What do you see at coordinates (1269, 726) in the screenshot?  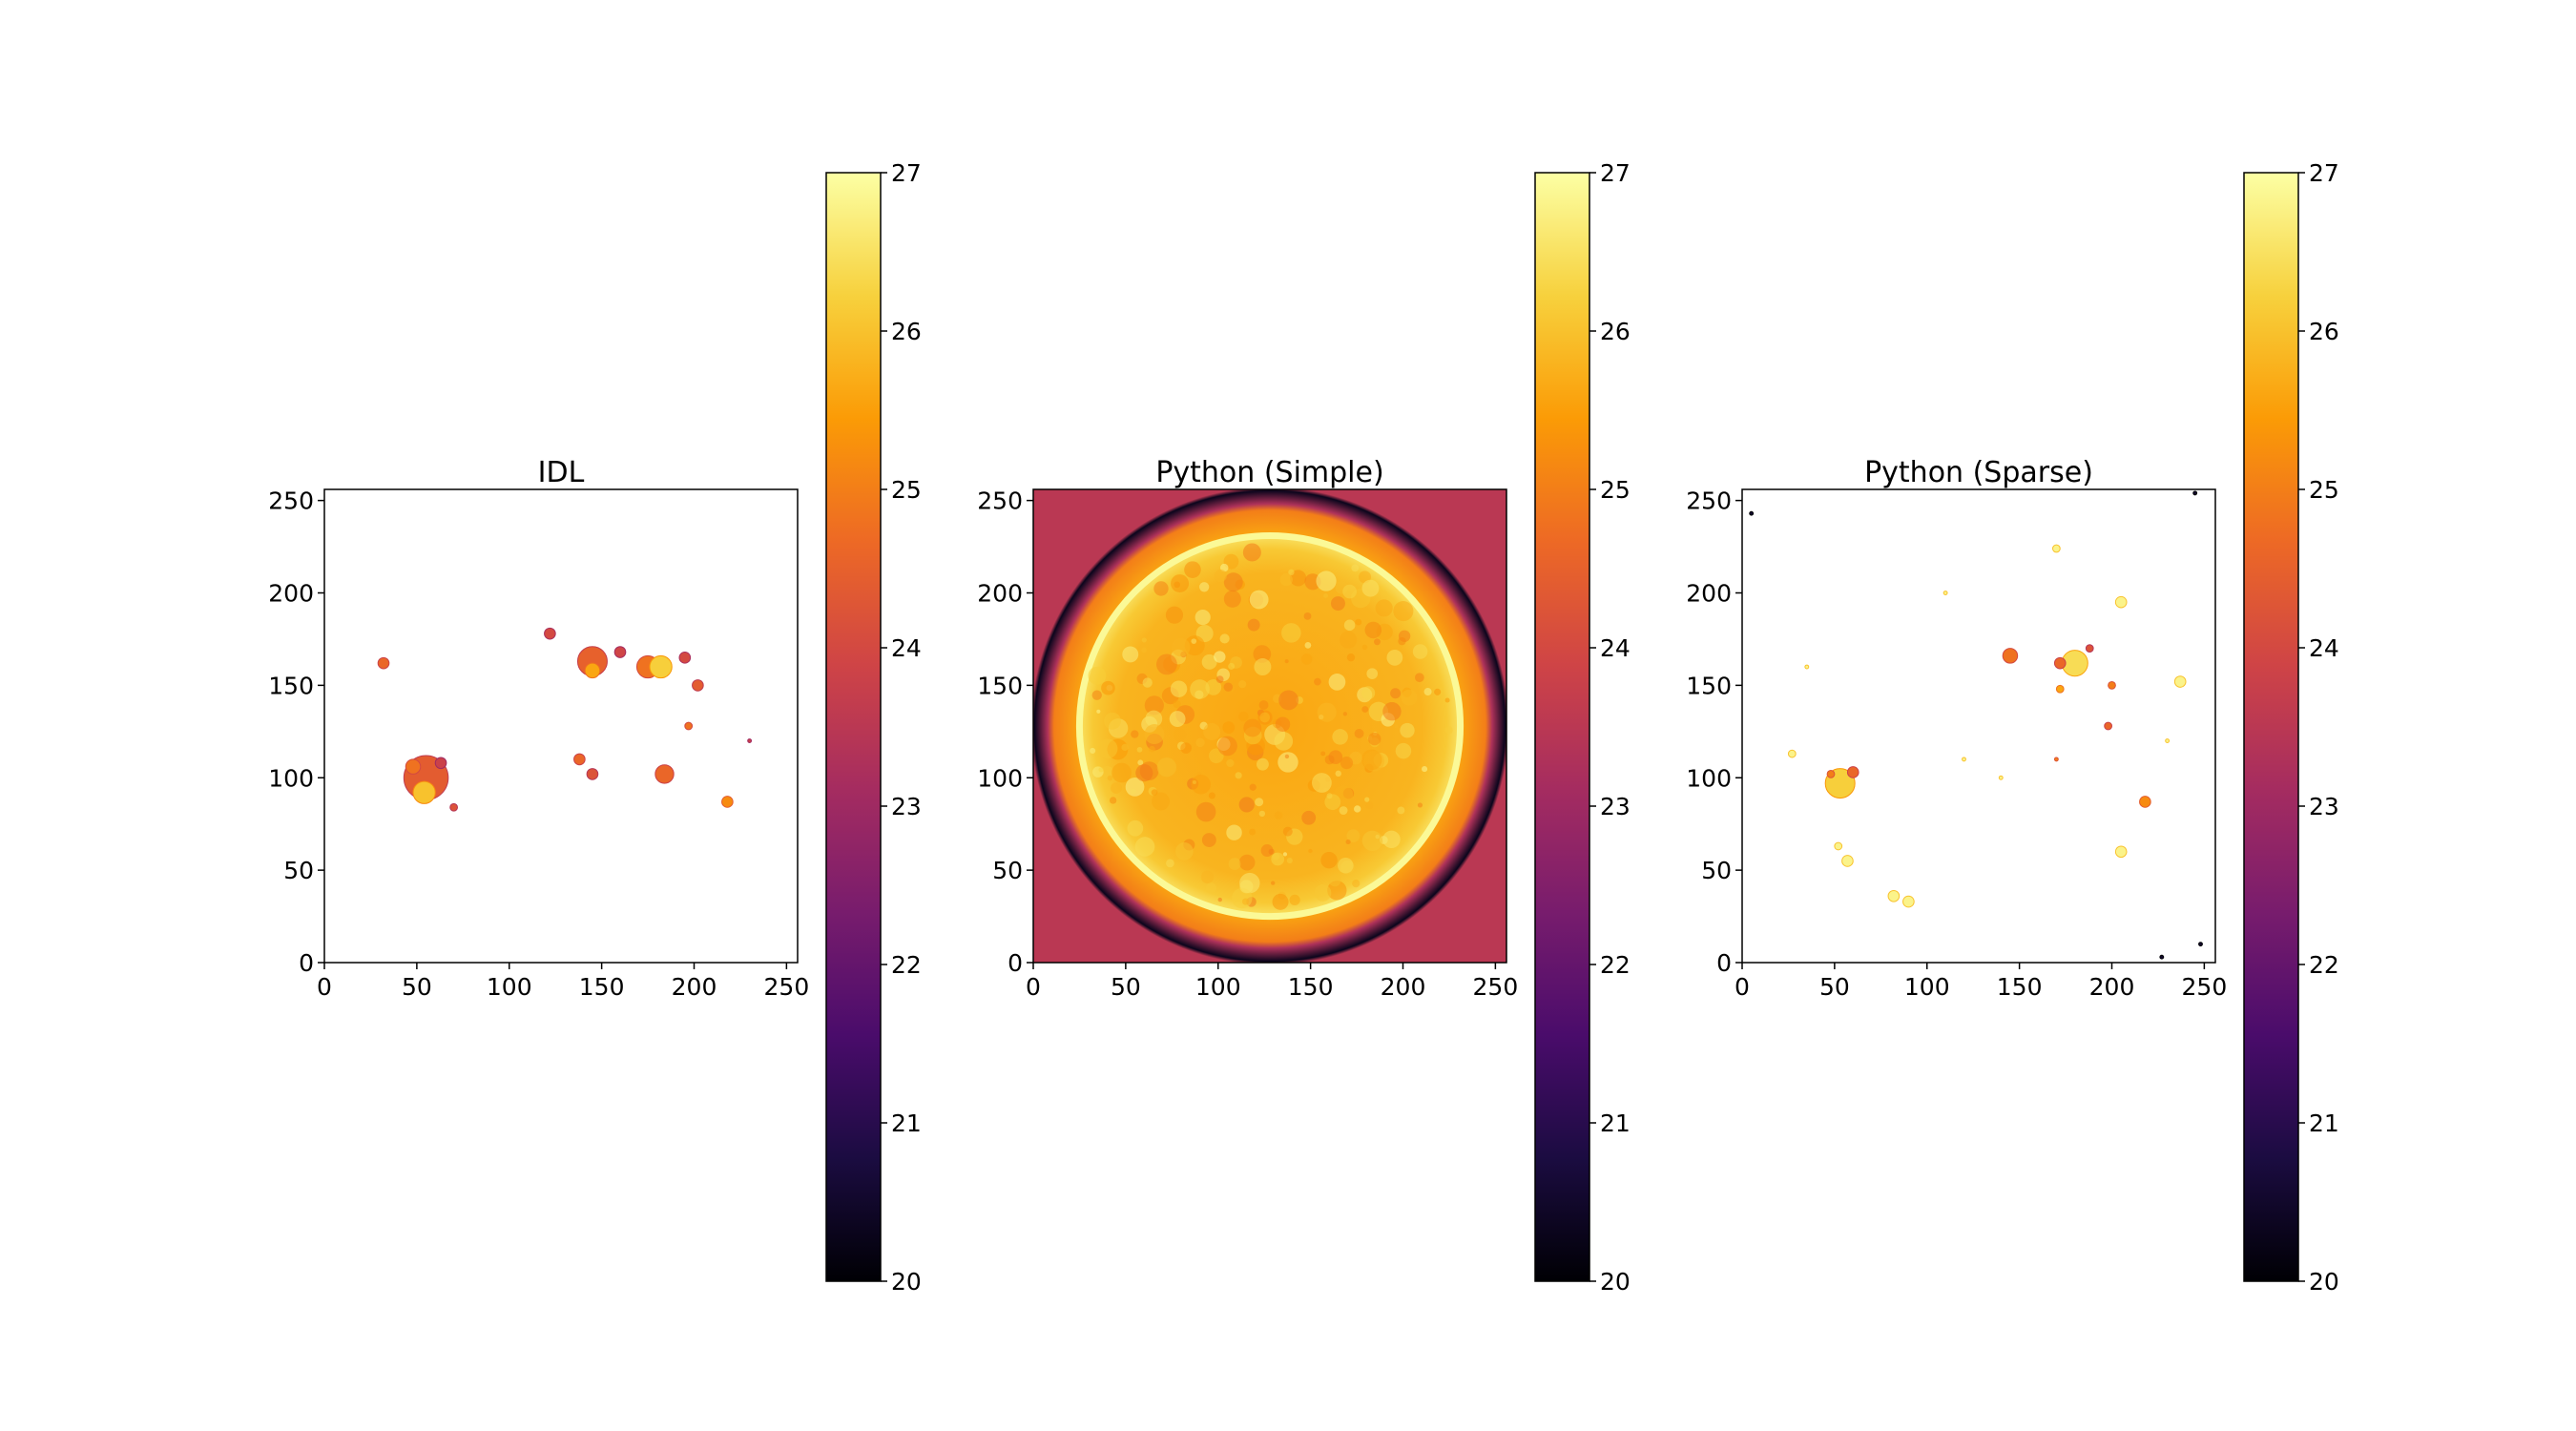 I see `axes-frame` at bounding box center [1269, 726].